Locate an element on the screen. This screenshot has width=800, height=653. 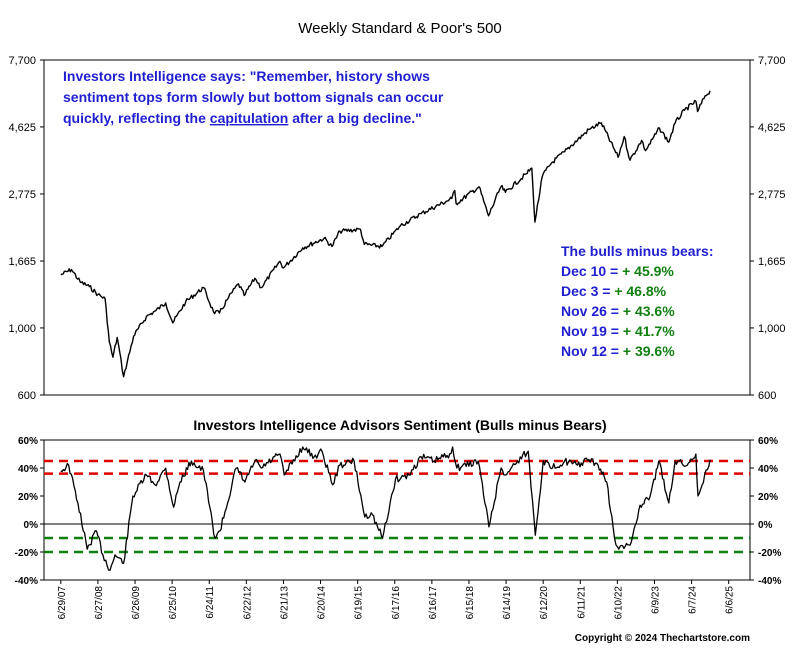
sentiment-y-tick-label-left: 60% is located at coordinates (28, 441).